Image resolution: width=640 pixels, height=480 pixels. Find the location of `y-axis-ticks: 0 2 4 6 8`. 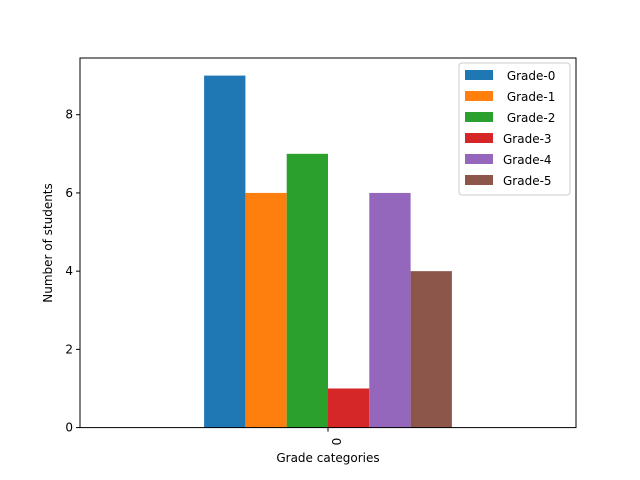

y-axis-ticks: 0 2 4 6 8 is located at coordinates (72, 271).